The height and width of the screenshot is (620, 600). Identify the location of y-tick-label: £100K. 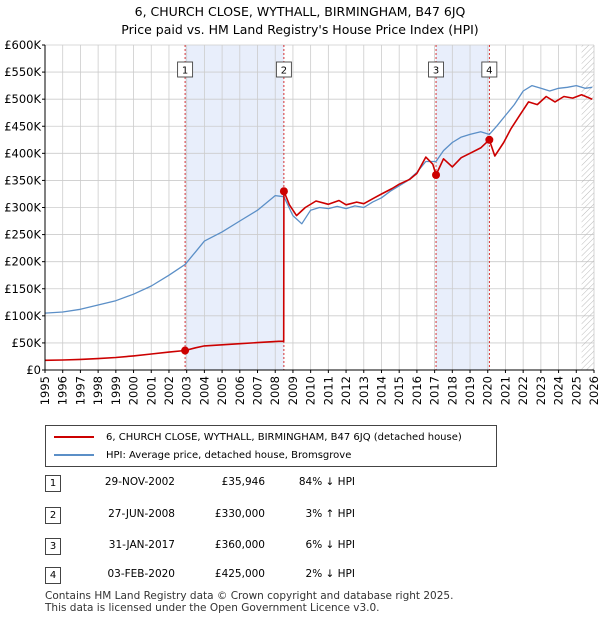
(22, 316).